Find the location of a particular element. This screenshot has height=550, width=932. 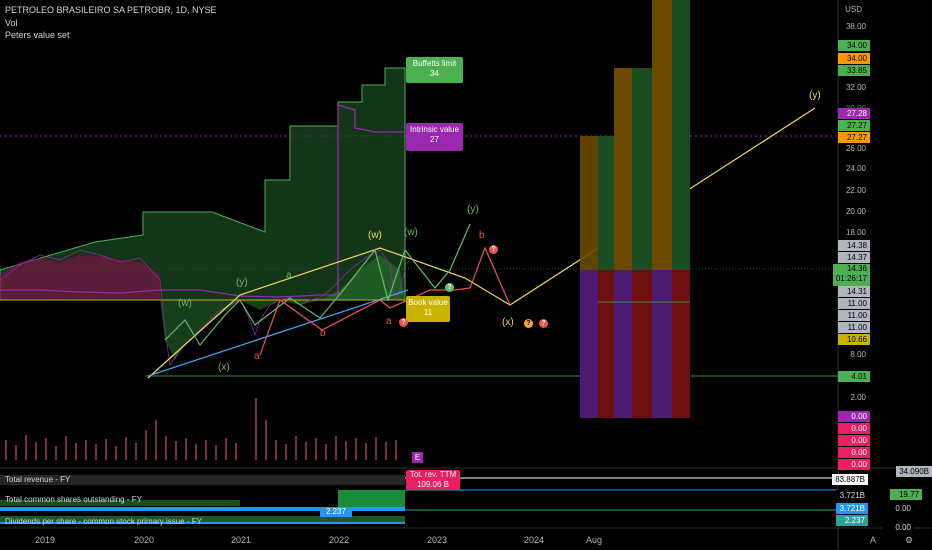

indicator-shares: Total common shares outstanding - FY is located at coordinates (73, 499).